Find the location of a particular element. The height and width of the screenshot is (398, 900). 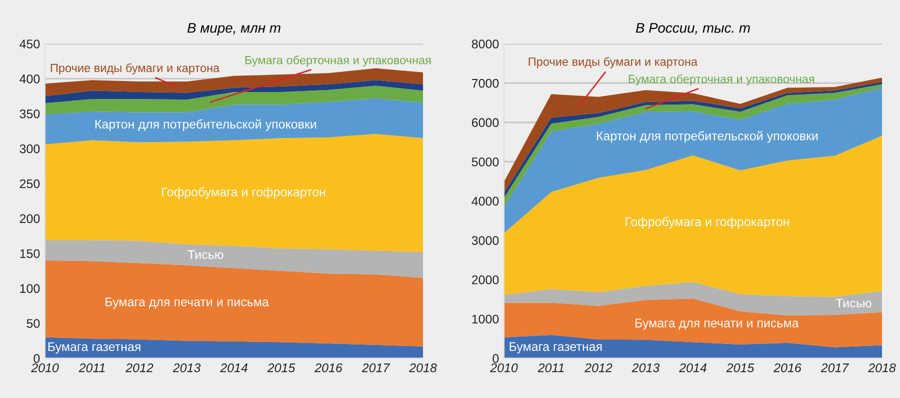

y-tick-label: 100 is located at coordinates (30, 288).